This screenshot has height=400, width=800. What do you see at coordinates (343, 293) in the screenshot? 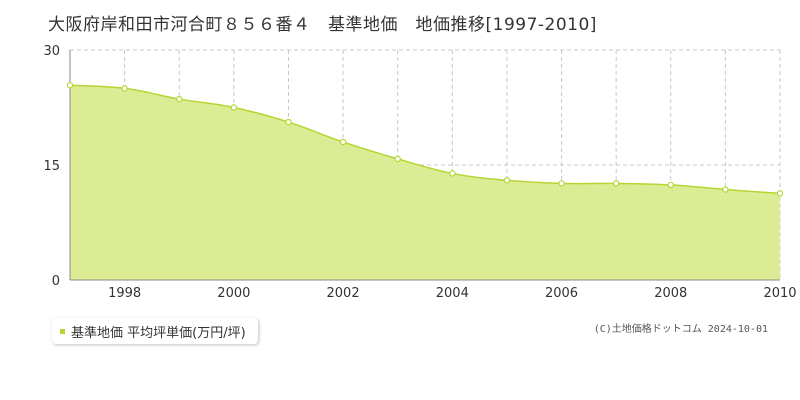
I see `x-tick-label: 2002` at bounding box center [343, 293].